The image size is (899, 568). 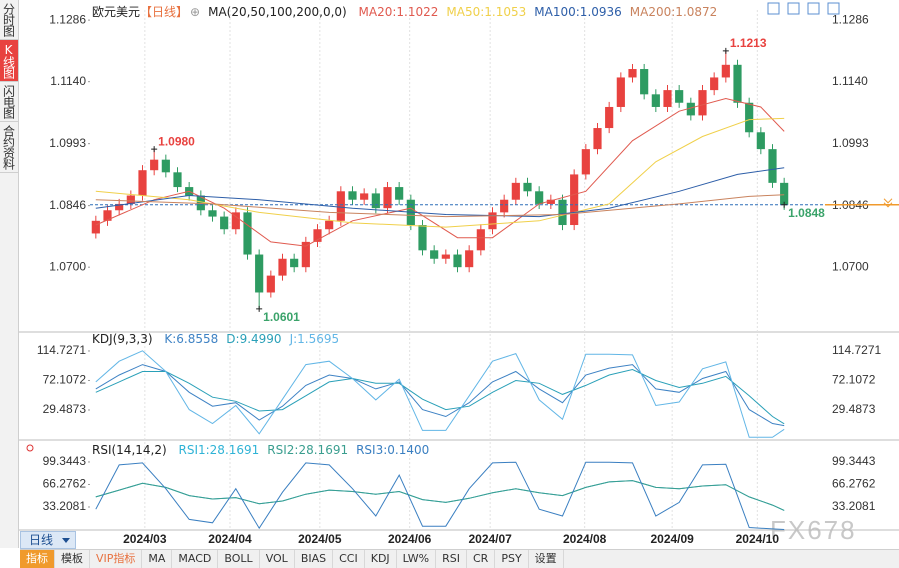 What do you see at coordinates (277, 12) in the screenshot?
I see `indicator-label: MA(20,50,100,200,0,0)` at bounding box center [277, 12].